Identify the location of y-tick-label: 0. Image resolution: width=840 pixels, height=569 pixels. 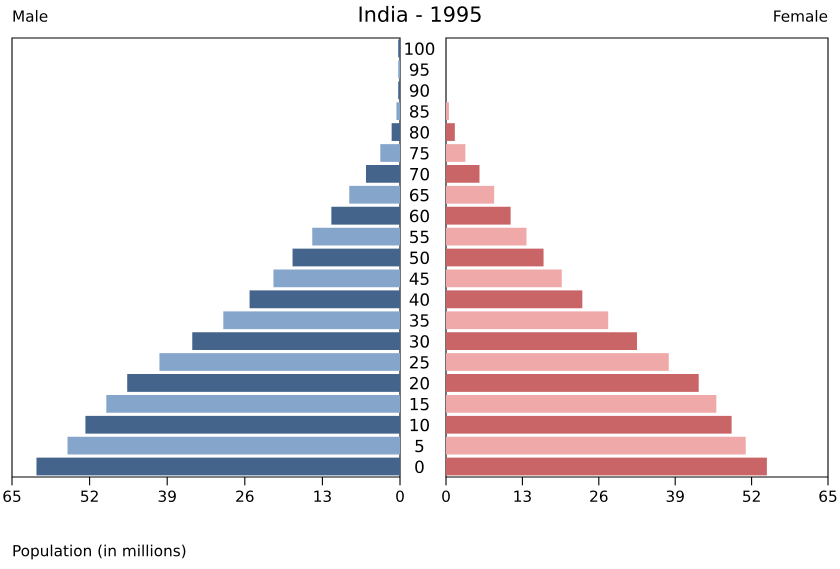
(419, 467).